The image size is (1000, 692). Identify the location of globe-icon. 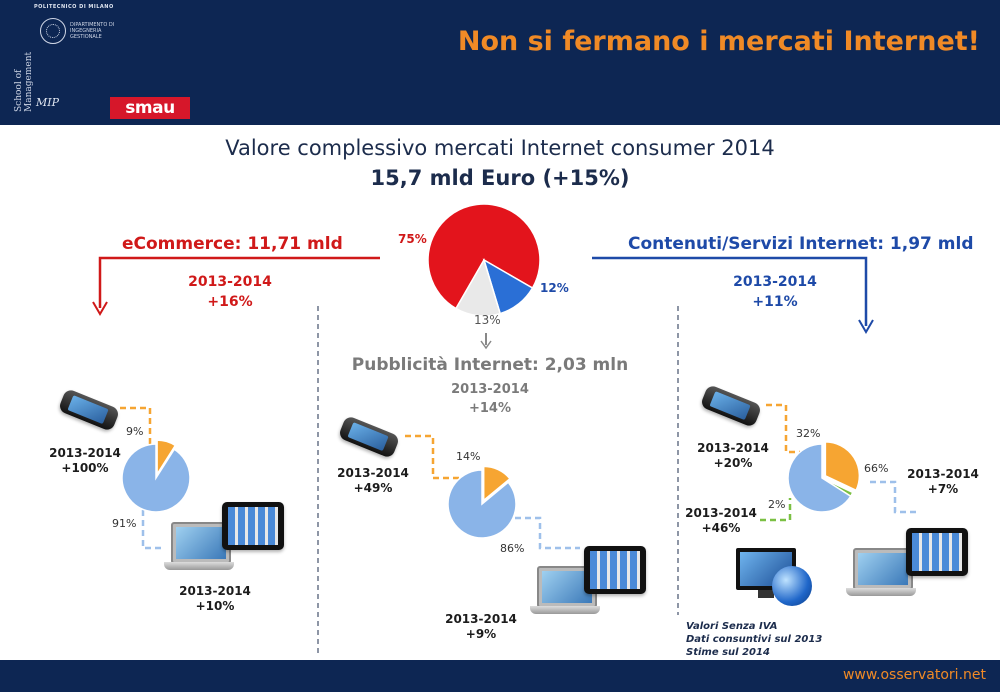
(792, 586).